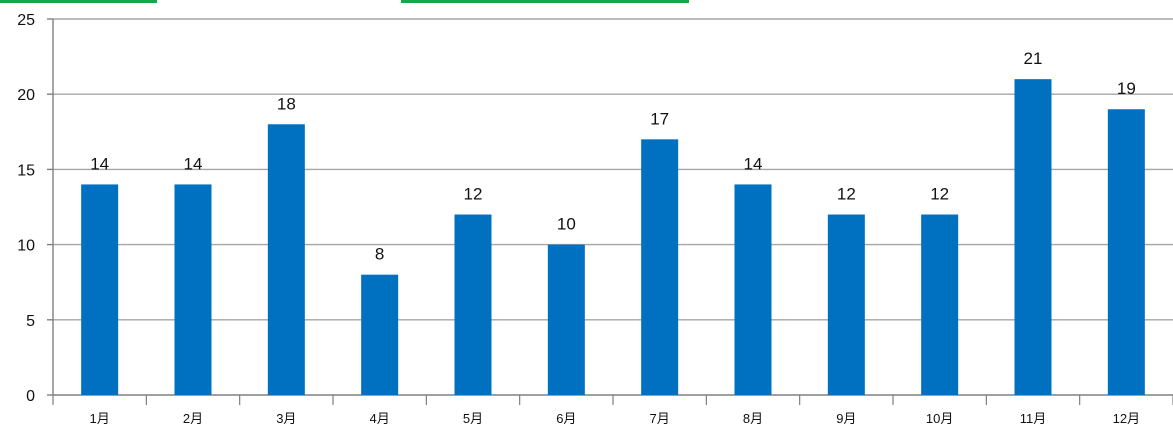 The height and width of the screenshot is (432, 1173). Describe the element at coordinates (566, 418) in the screenshot. I see `x-tick-label: 6月` at that location.